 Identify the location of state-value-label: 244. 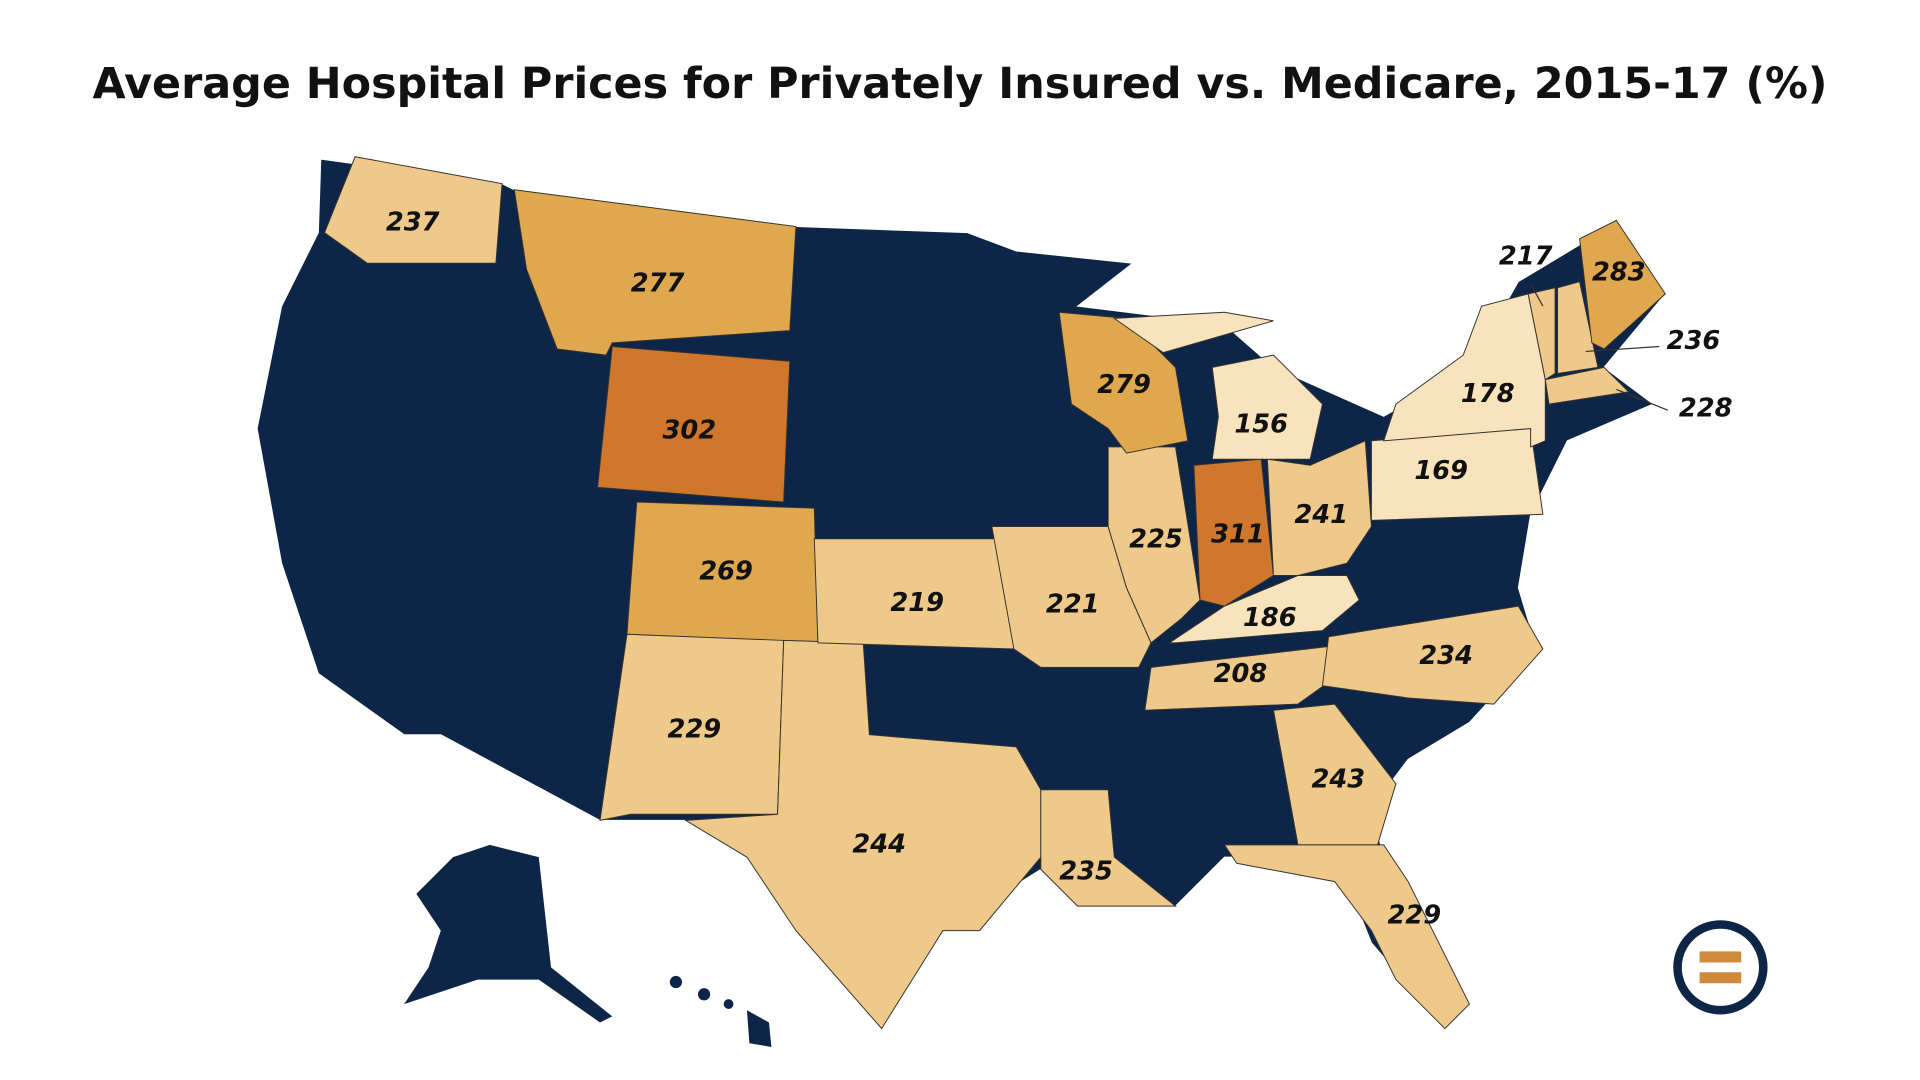
(879, 844).